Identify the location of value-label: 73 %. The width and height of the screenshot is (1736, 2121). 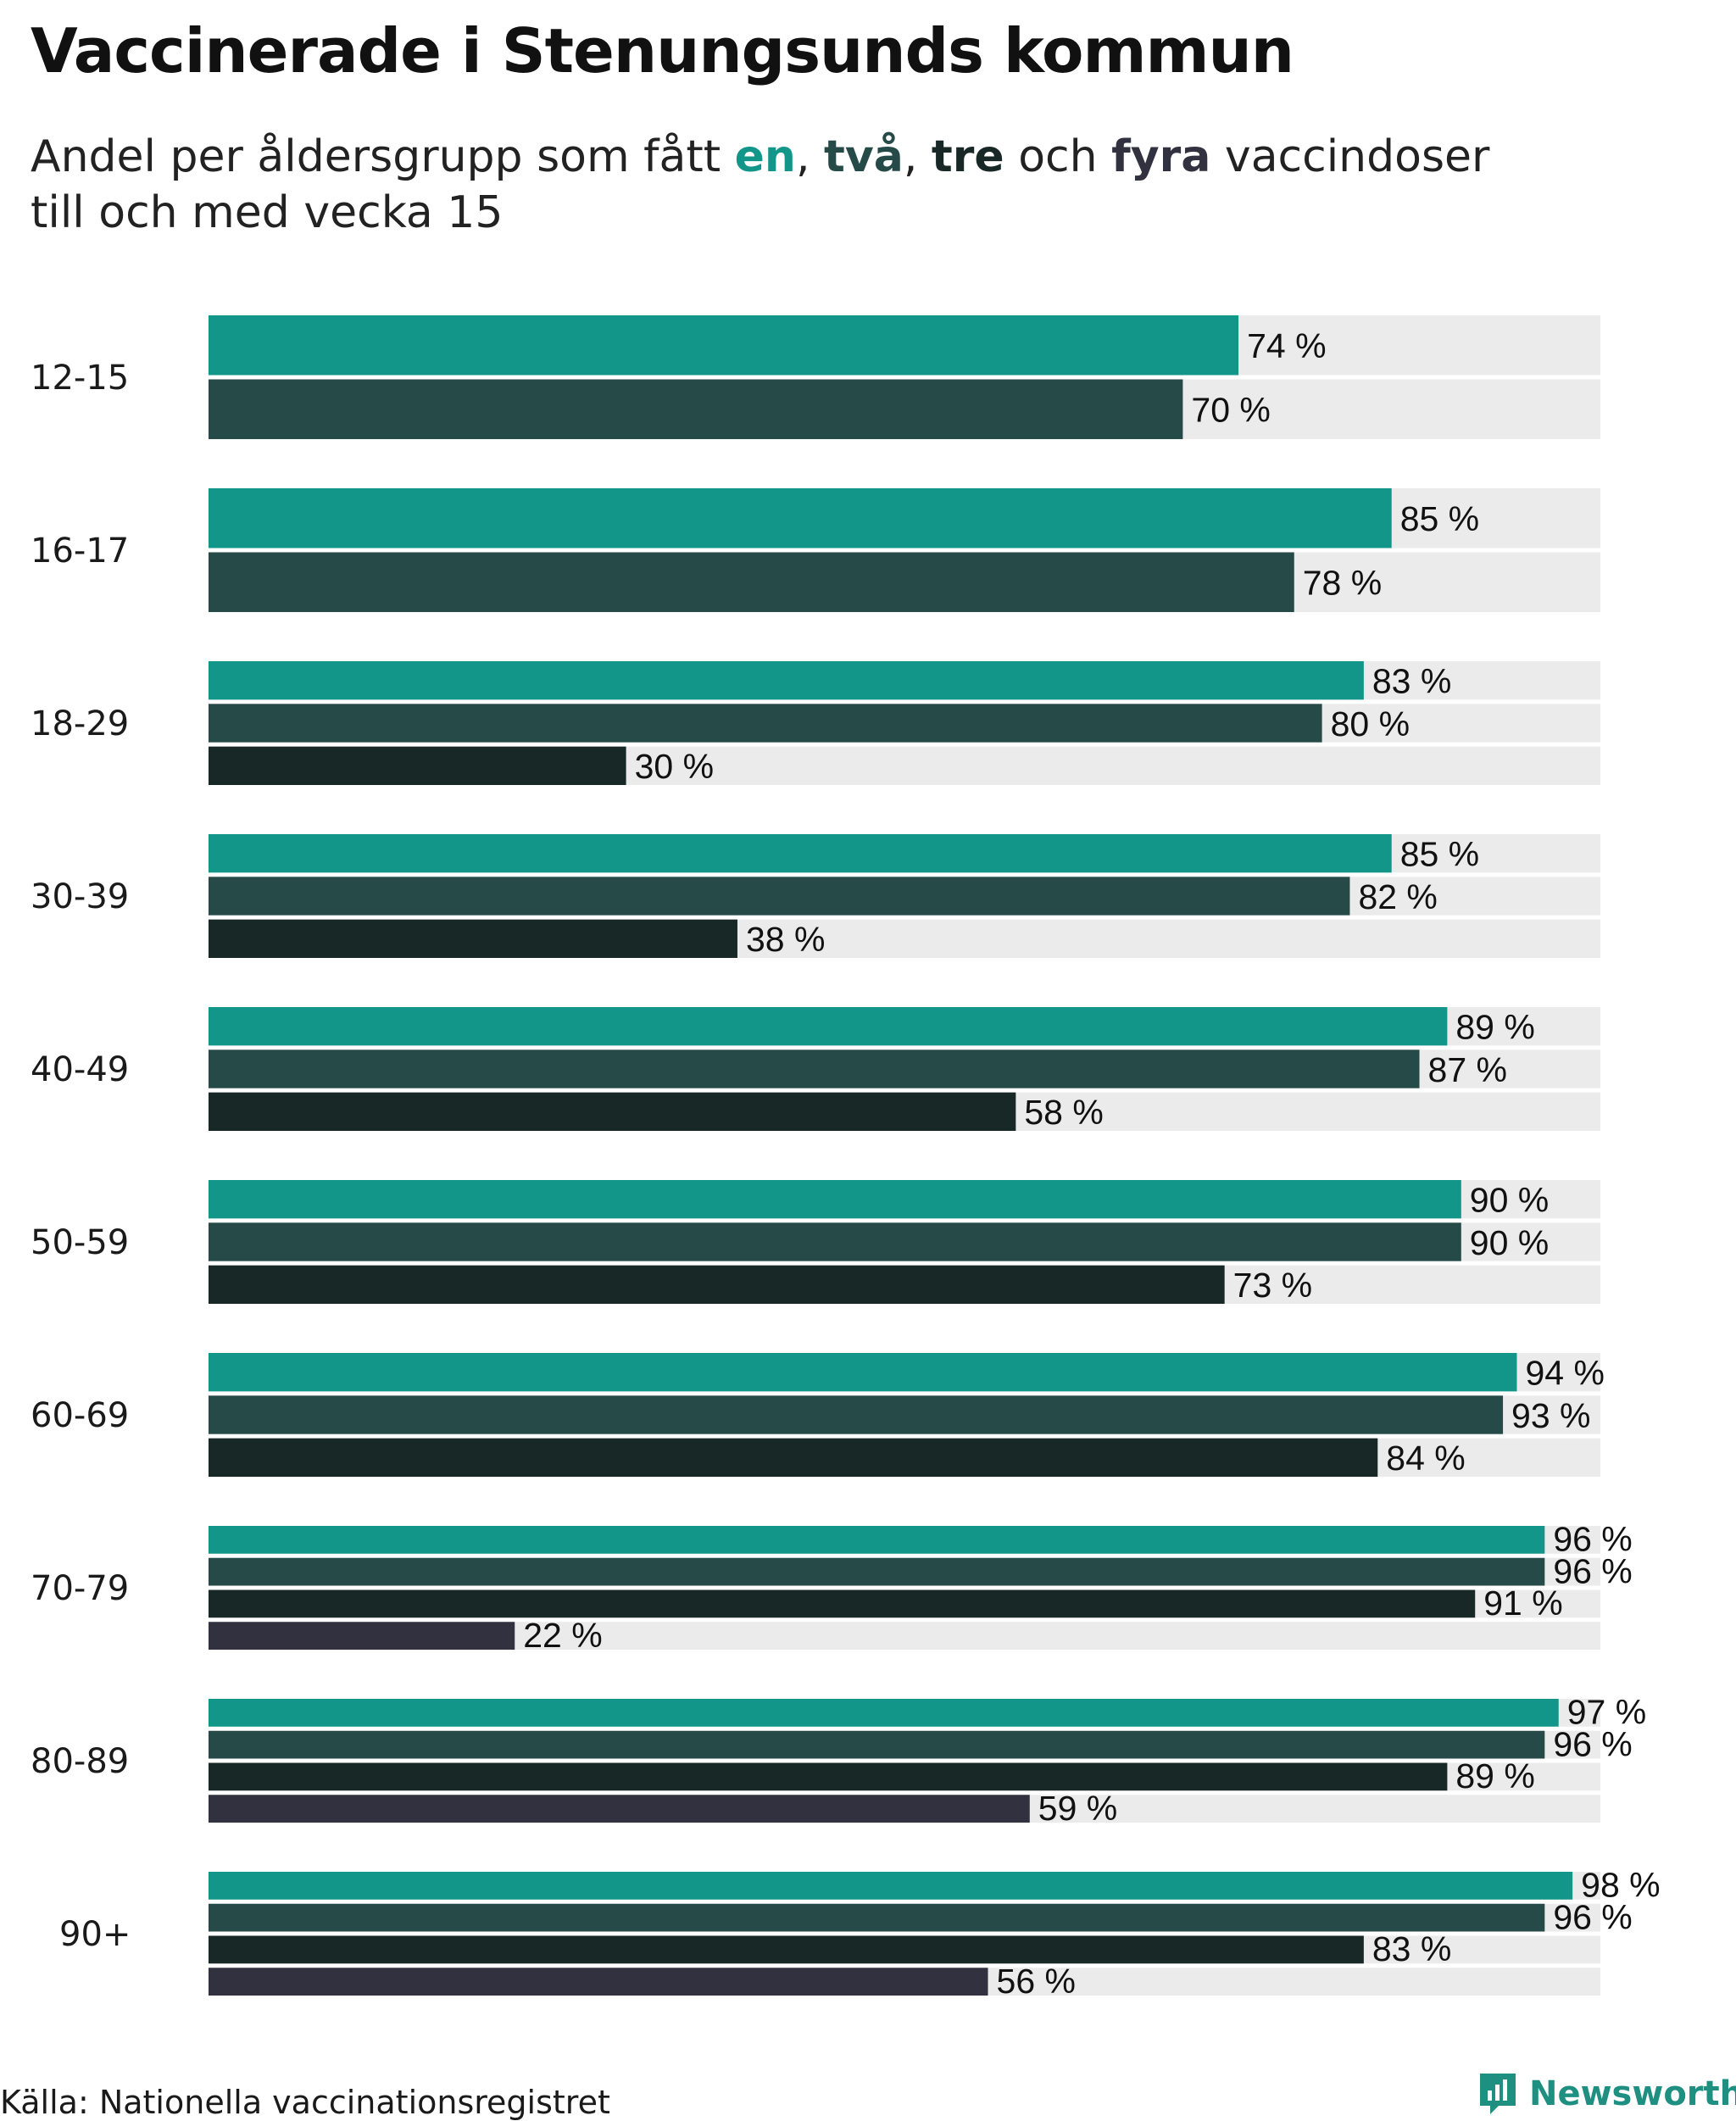
(1272, 1285).